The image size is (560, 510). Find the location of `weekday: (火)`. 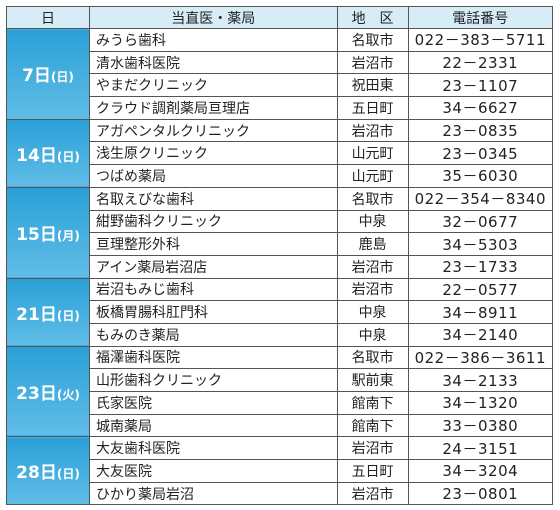

weekday: (火) is located at coordinates (68, 395).